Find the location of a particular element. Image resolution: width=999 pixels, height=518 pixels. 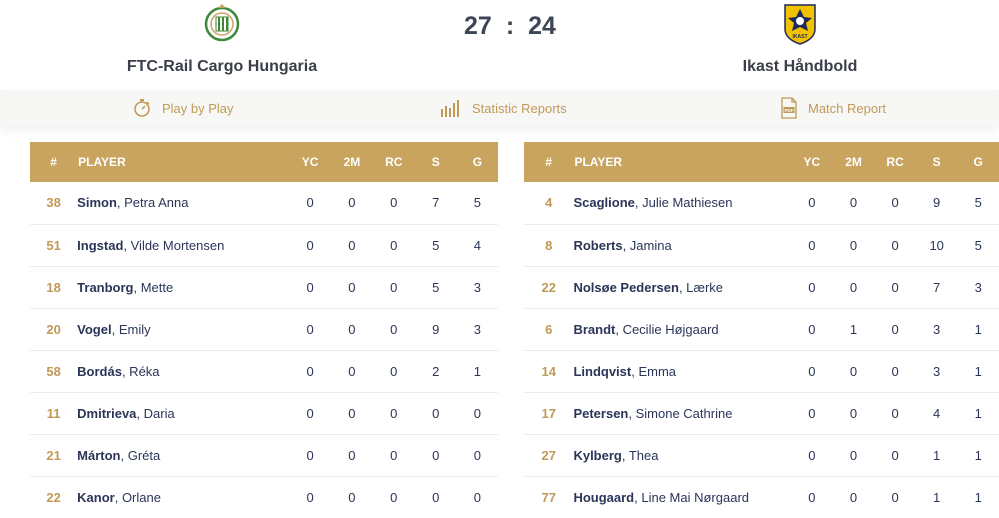

player-name: Hougaard, Line Mai Nørgaard is located at coordinates (682, 497).